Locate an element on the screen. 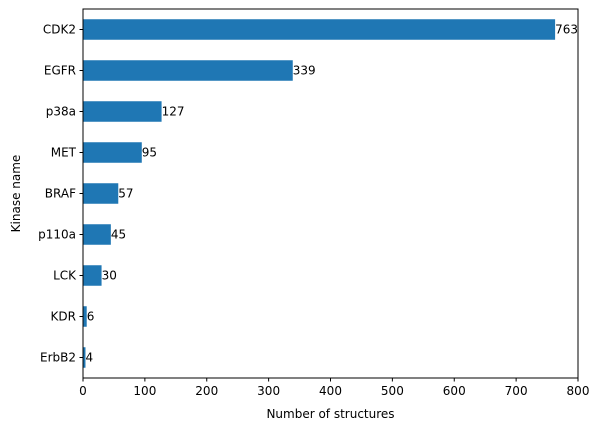 The width and height of the screenshot is (601, 432). x-axis-label: Number of structures is located at coordinates (330, 414).